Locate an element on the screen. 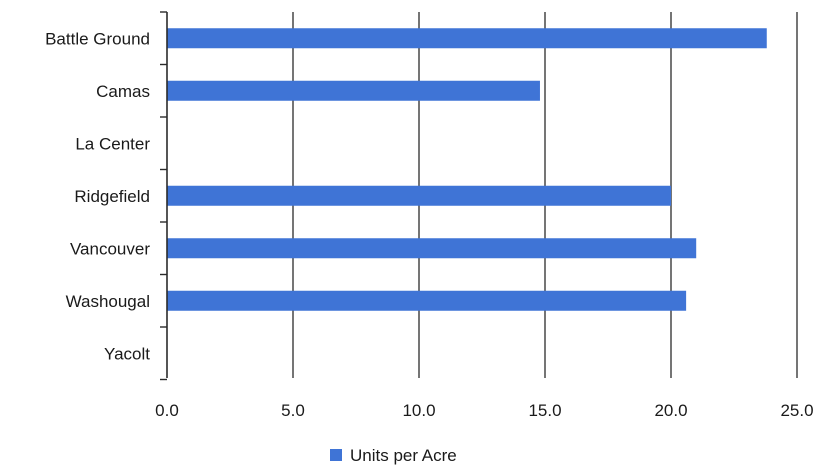 This screenshot has height=475, width=820. tick-label: 20.0 is located at coordinates (670, 410).